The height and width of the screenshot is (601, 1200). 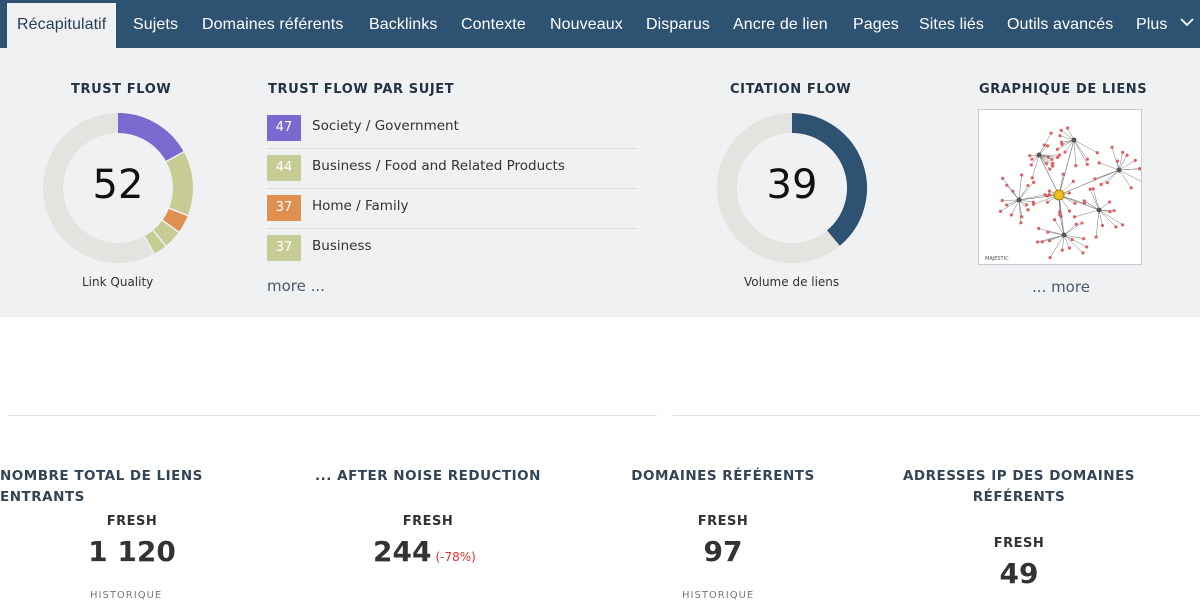 I want to click on topic-name: Society / Government, so click(x=385, y=126).